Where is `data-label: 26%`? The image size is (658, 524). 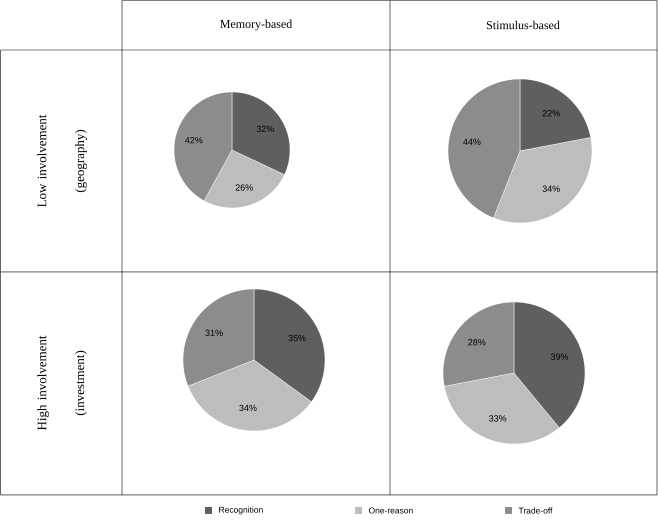
data-label: 26% is located at coordinates (244, 187).